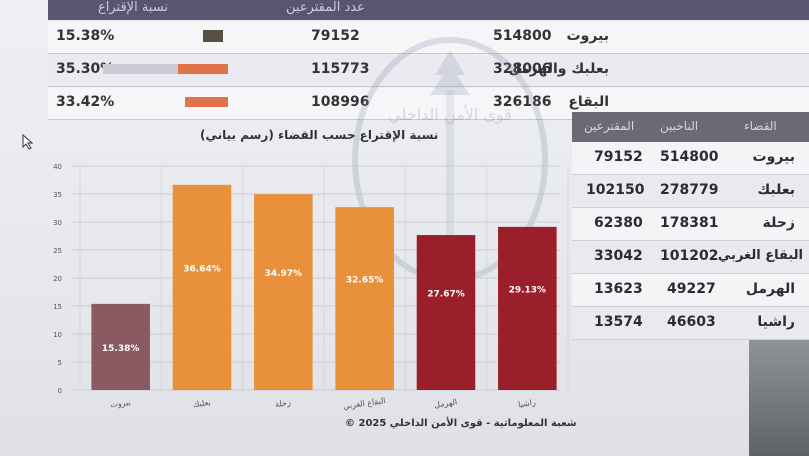  I want to click on y-tick-label: 15, so click(57, 307).